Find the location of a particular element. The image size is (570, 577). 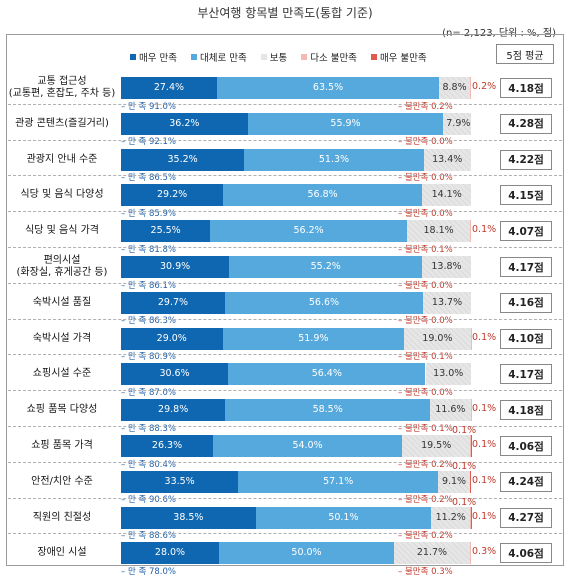

category-label: 직원의 친절성 is located at coordinates (62, 517).